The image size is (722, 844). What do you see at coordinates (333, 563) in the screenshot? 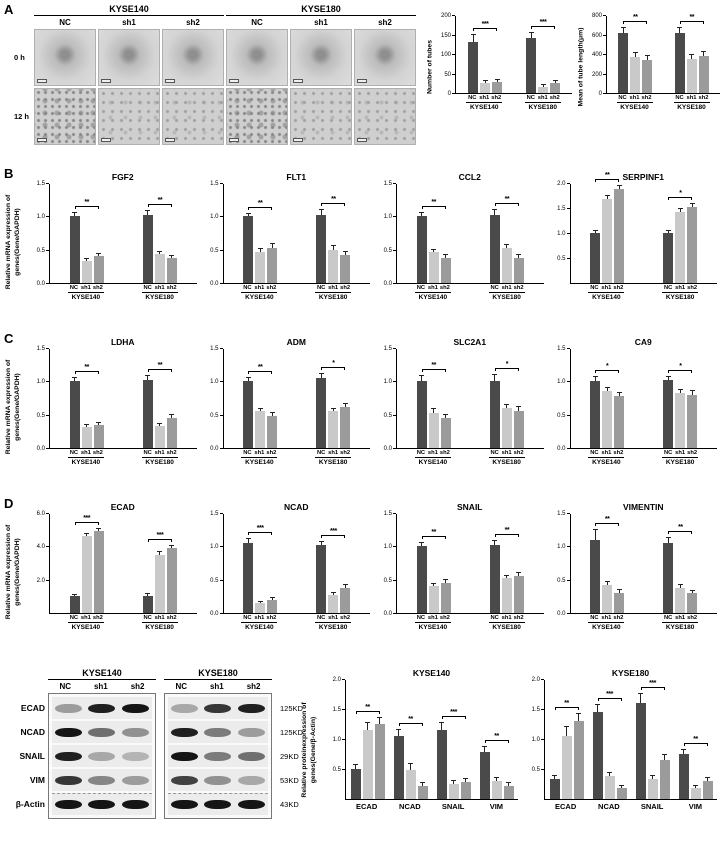
I see `bar-group: ***` at bounding box center [333, 563].